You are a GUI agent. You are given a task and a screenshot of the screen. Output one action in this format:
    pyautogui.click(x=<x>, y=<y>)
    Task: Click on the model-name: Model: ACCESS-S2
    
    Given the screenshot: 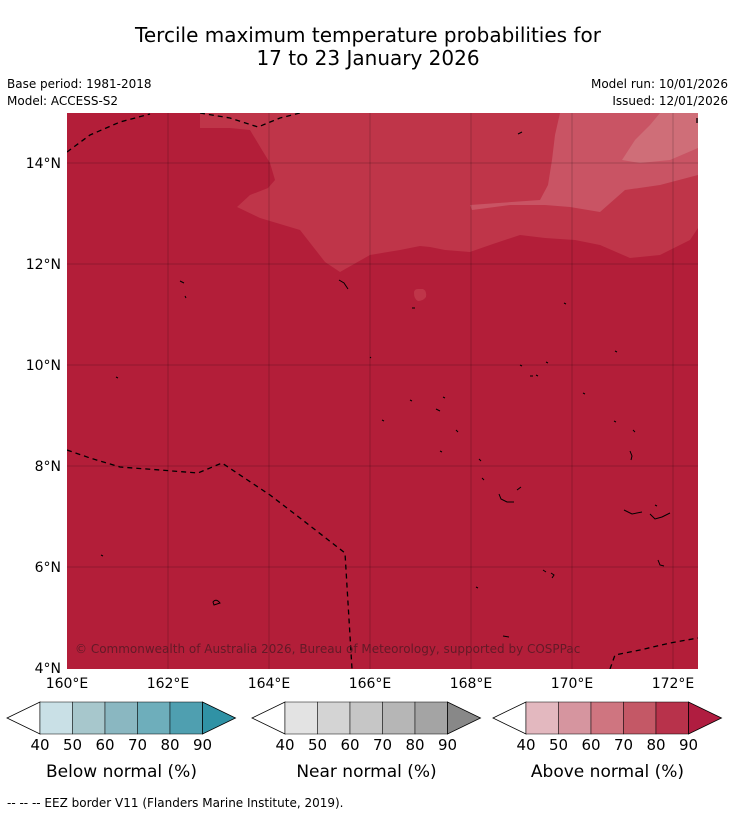 What is the action you would take?
    pyautogui.click(x=63, y=101)
    